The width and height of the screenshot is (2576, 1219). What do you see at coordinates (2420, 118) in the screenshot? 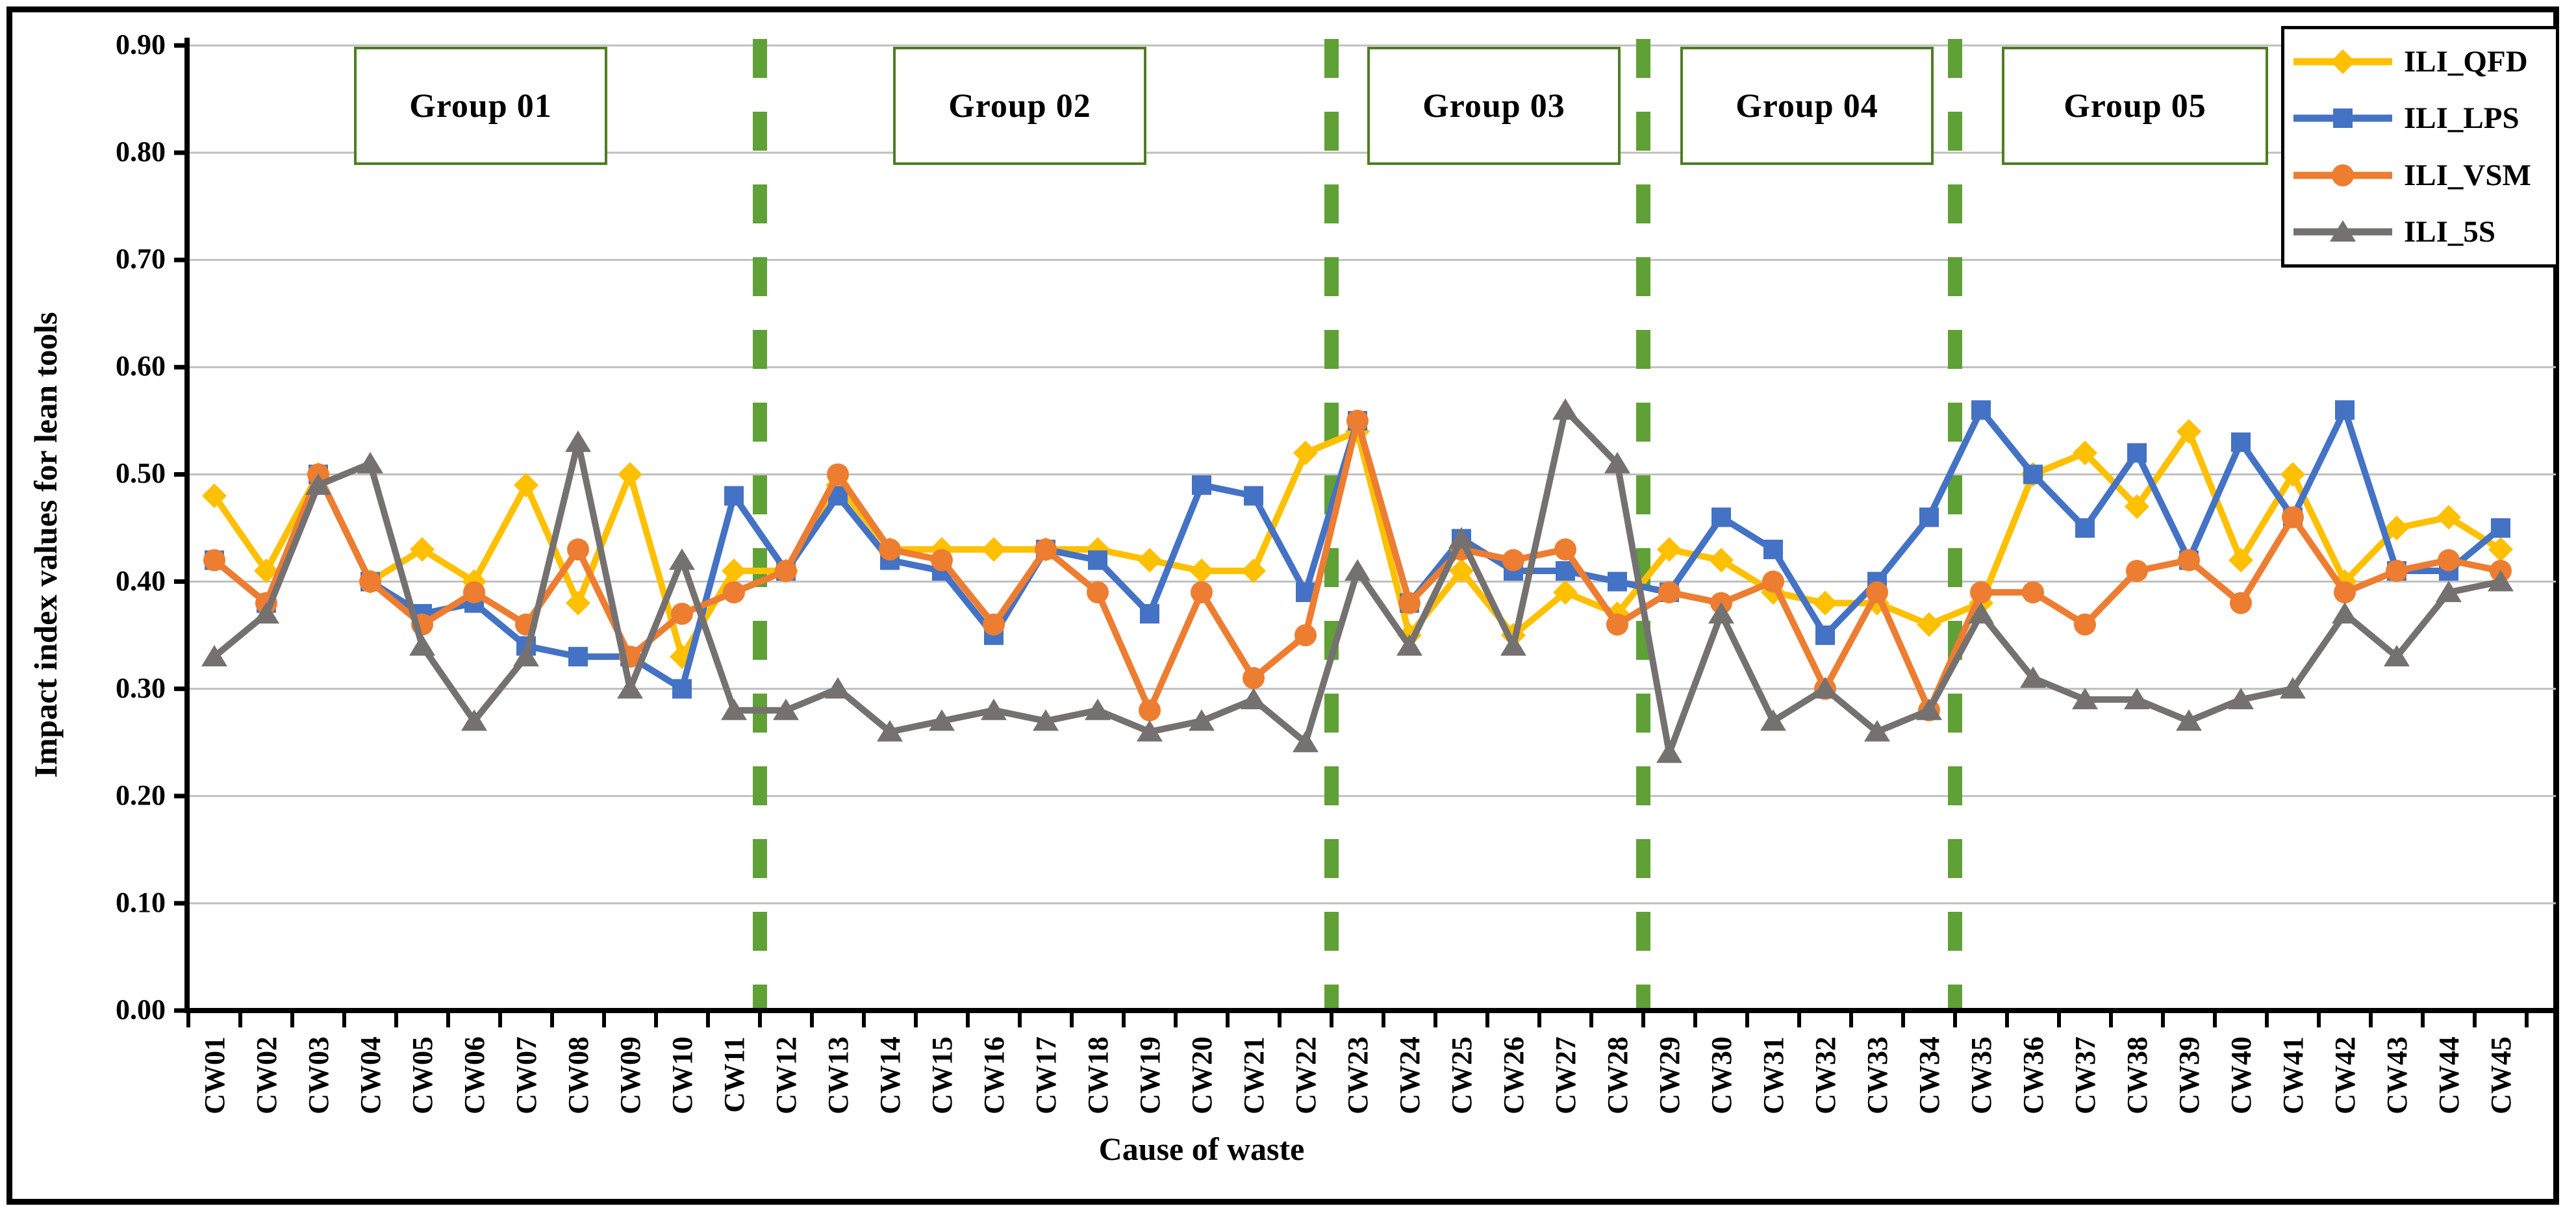
I see `legend-item-ili_lps: ILI_LPS` at bounding box center [2420, 118].